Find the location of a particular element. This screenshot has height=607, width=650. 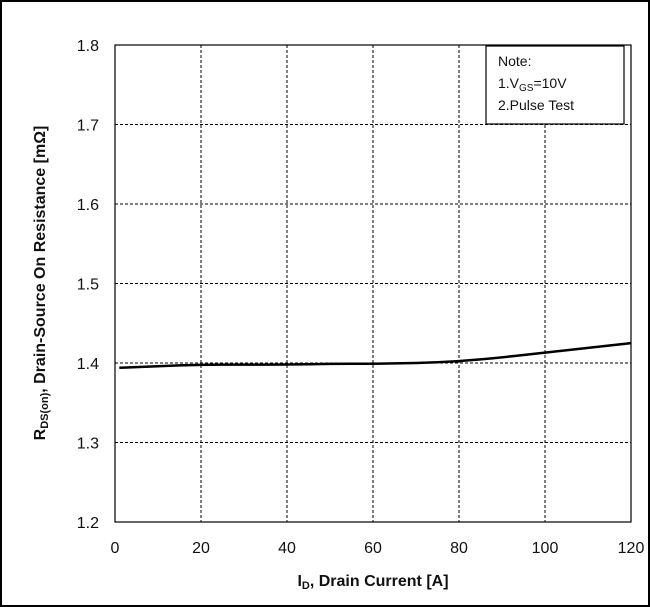

series-line-rdson is located at coordinates (375, 355).